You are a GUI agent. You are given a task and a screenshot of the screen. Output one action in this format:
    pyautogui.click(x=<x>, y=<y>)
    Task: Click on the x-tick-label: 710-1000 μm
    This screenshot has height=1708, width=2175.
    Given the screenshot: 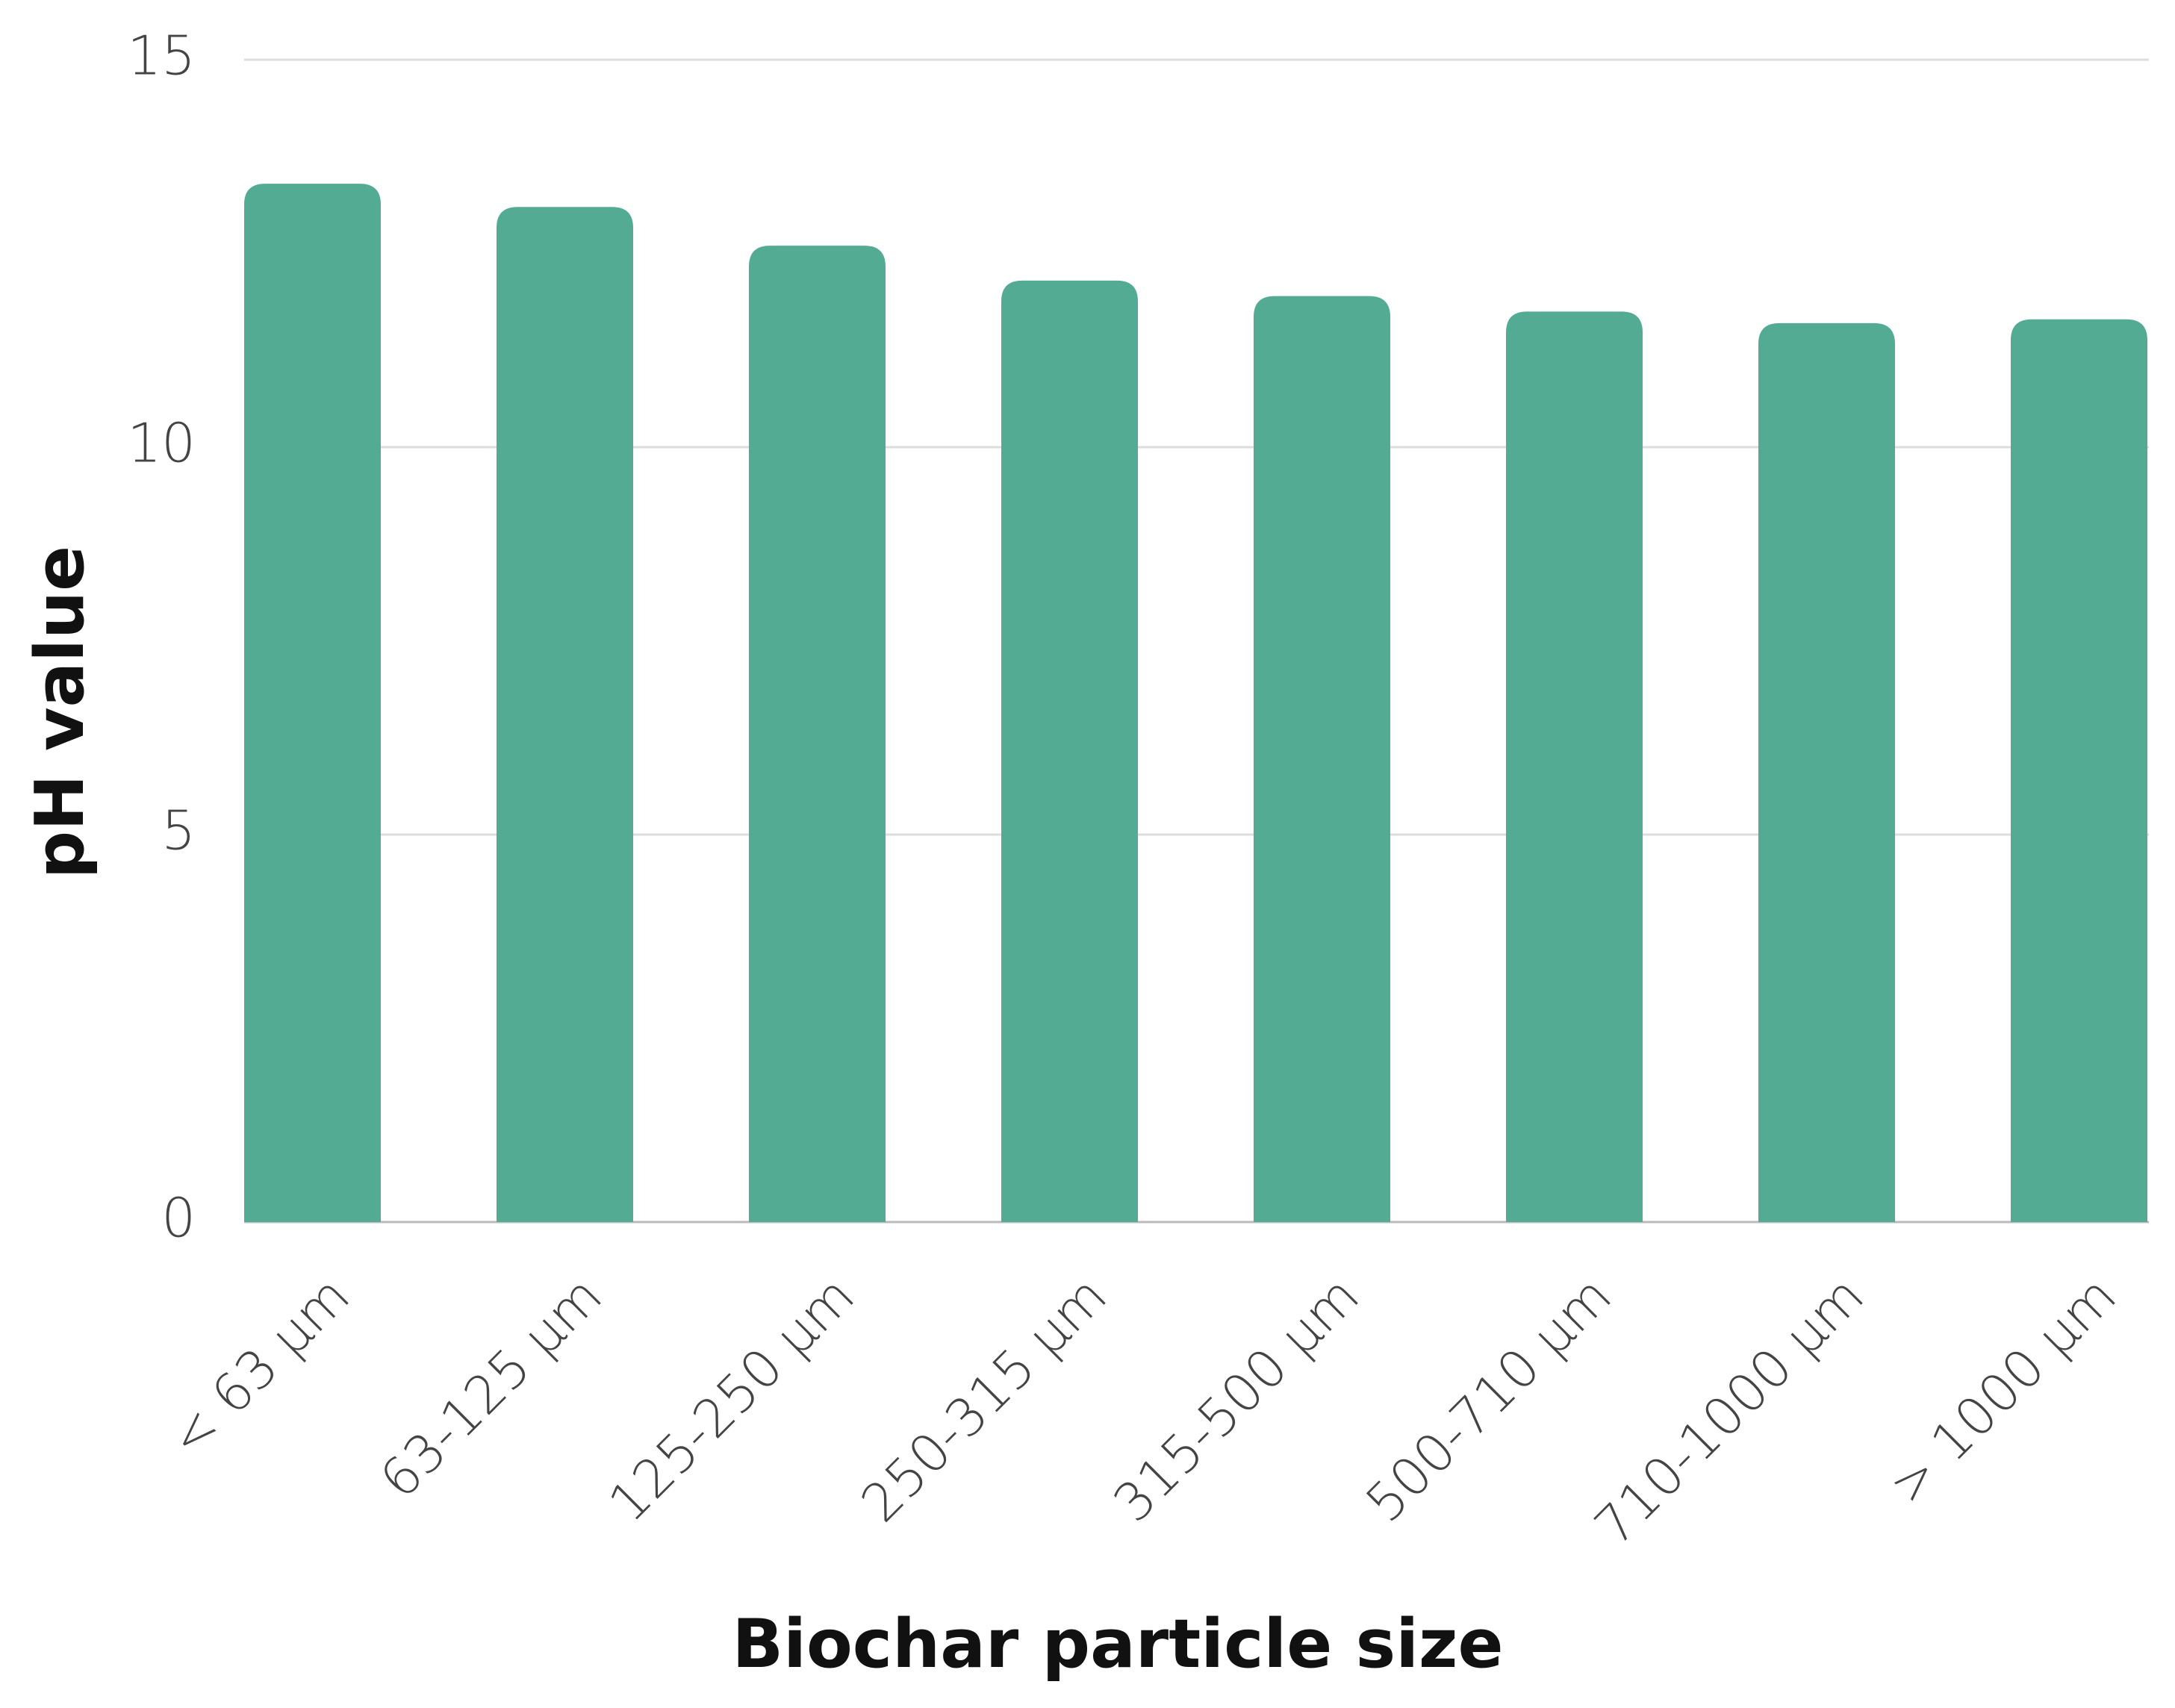 What is the action you would take?
    pyautogui.click(x=1729, y=1411)
    